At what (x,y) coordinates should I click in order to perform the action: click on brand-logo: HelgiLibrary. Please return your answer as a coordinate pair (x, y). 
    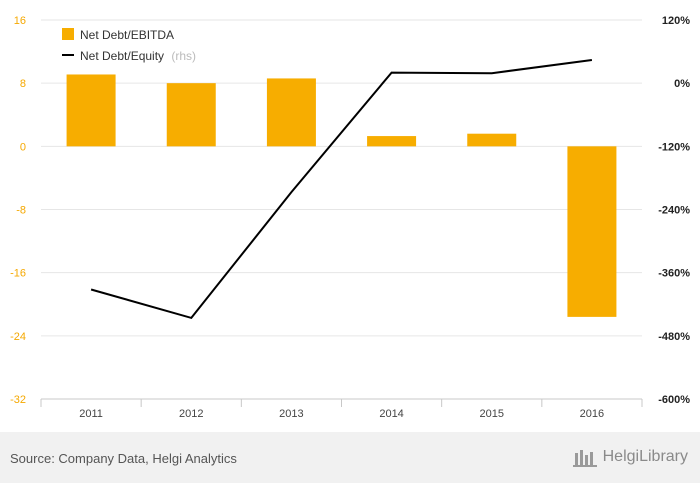
    Looking at the image, I should click on (630, 457).